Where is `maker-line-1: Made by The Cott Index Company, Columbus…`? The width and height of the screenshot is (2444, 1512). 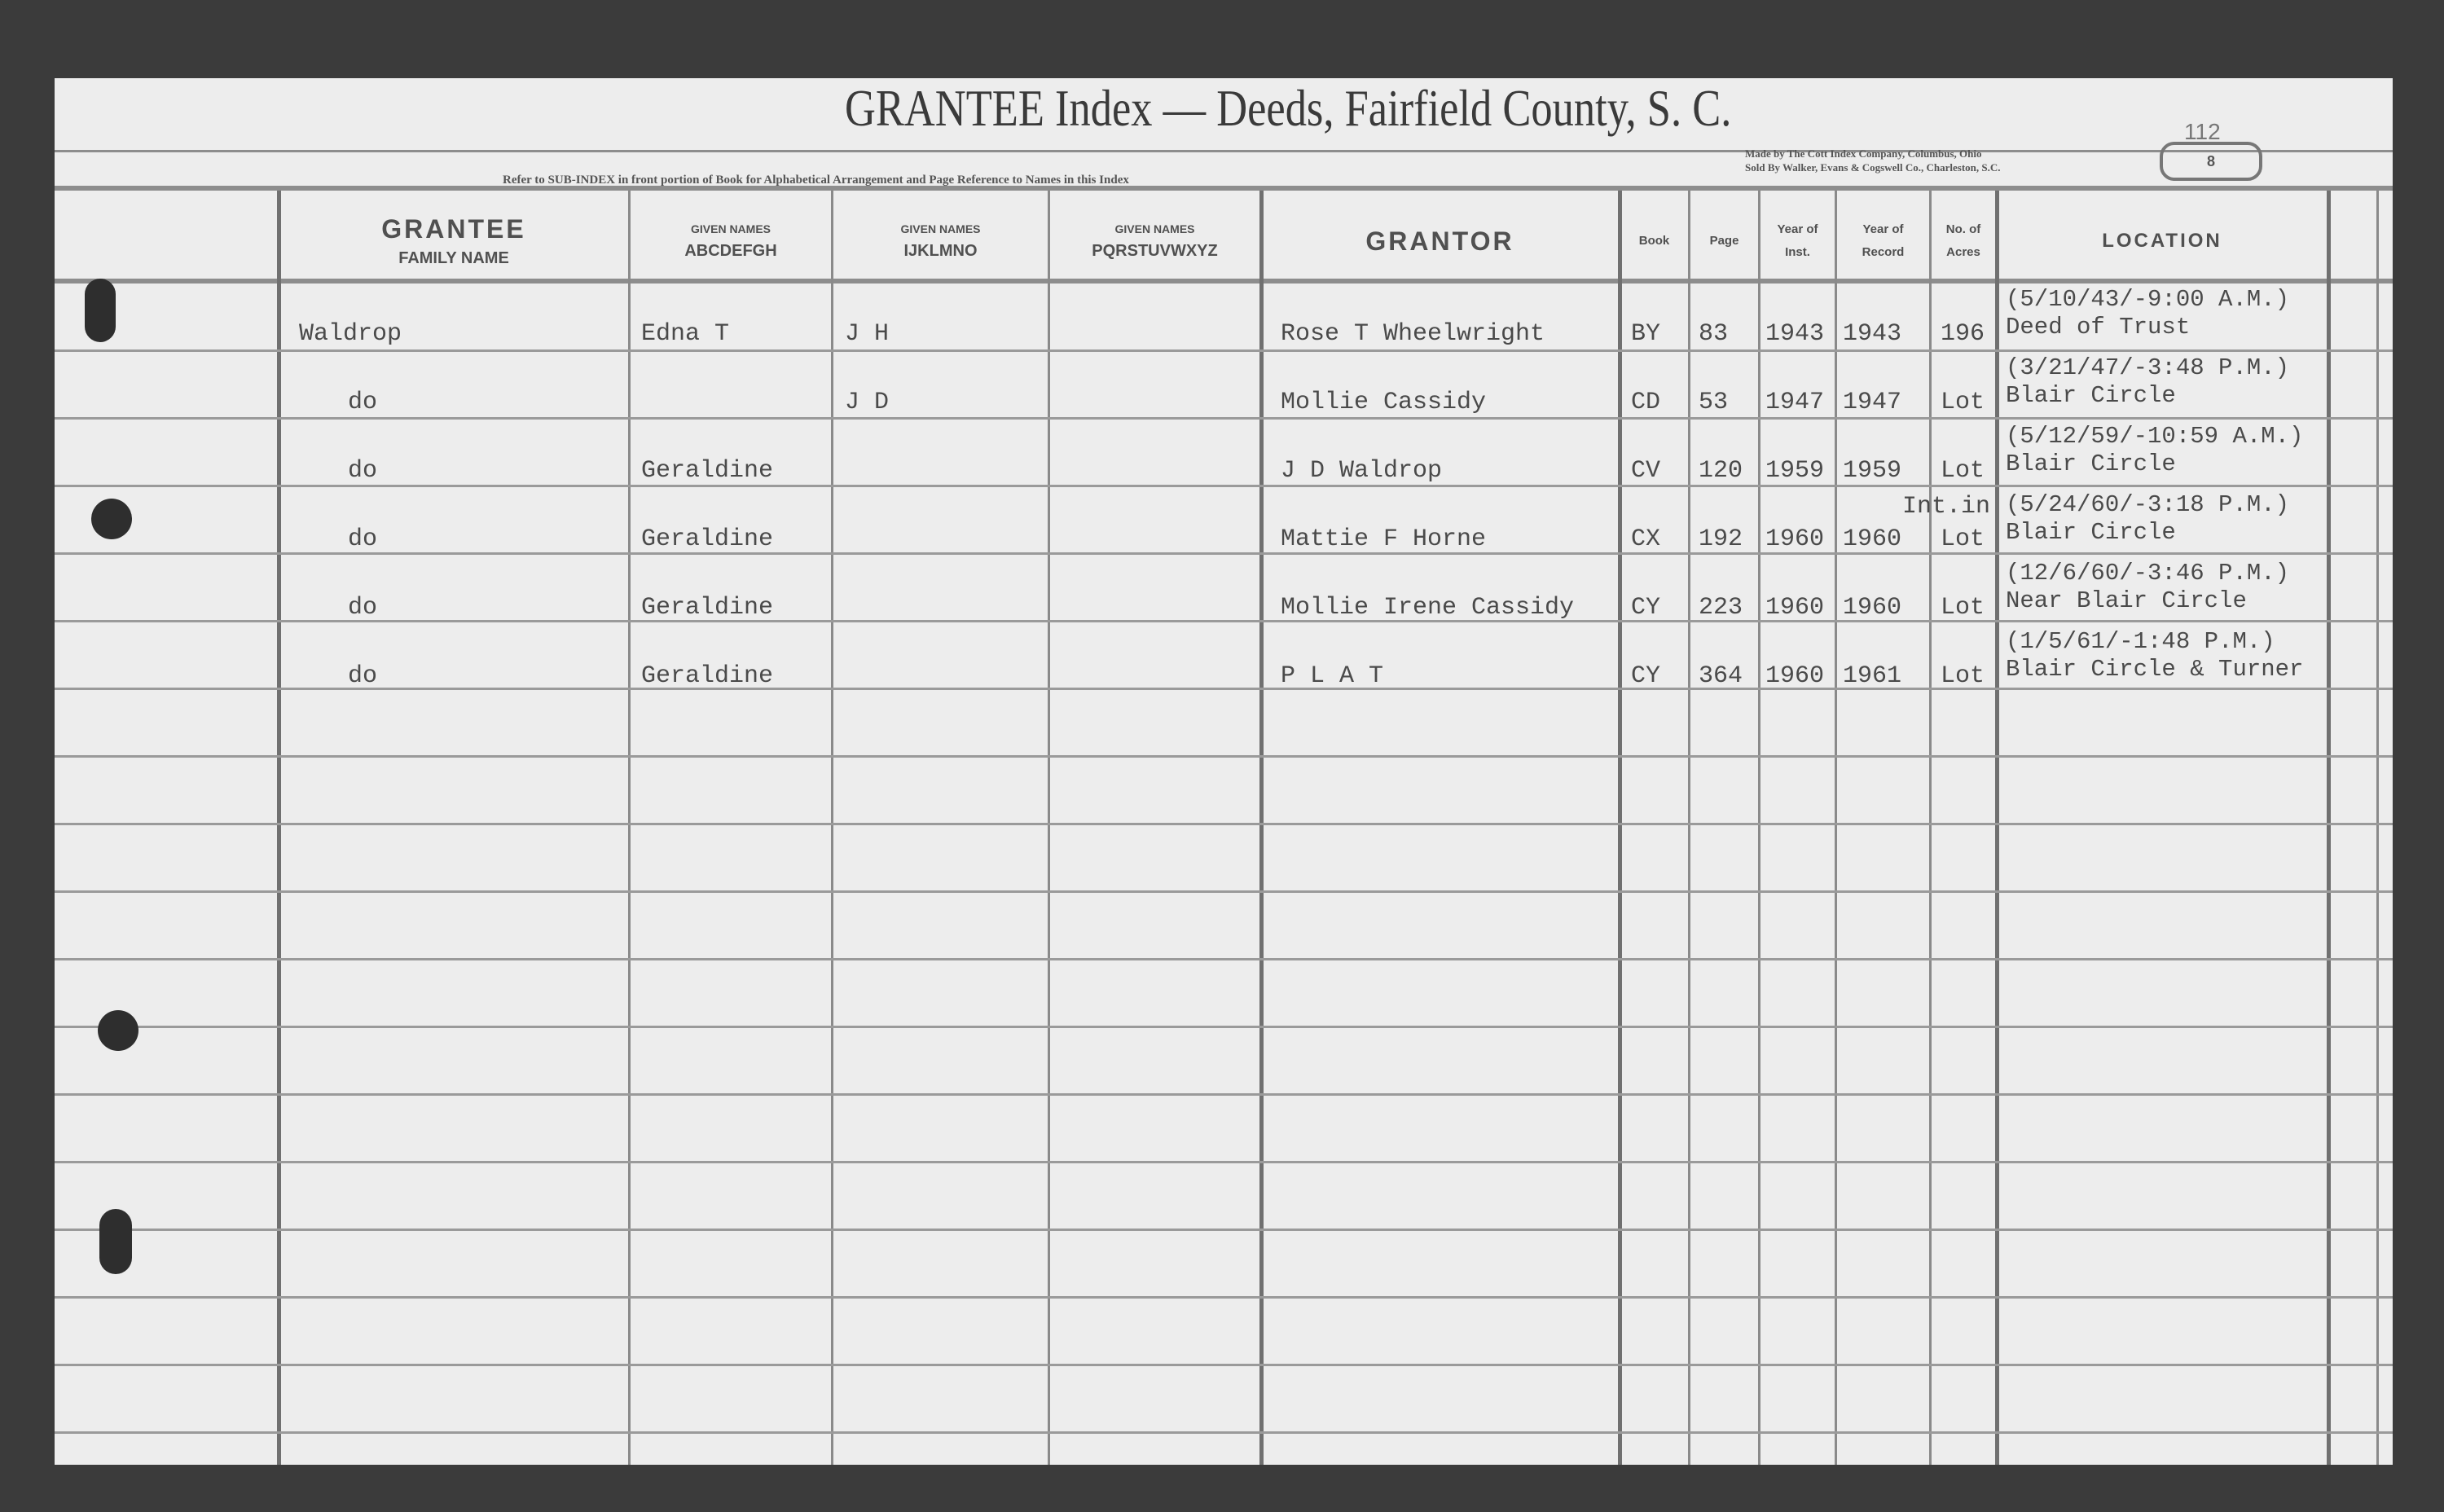
maker-line-1: Made by The Cott Index Company, Columbus… is located at coordinates (1863, 153).